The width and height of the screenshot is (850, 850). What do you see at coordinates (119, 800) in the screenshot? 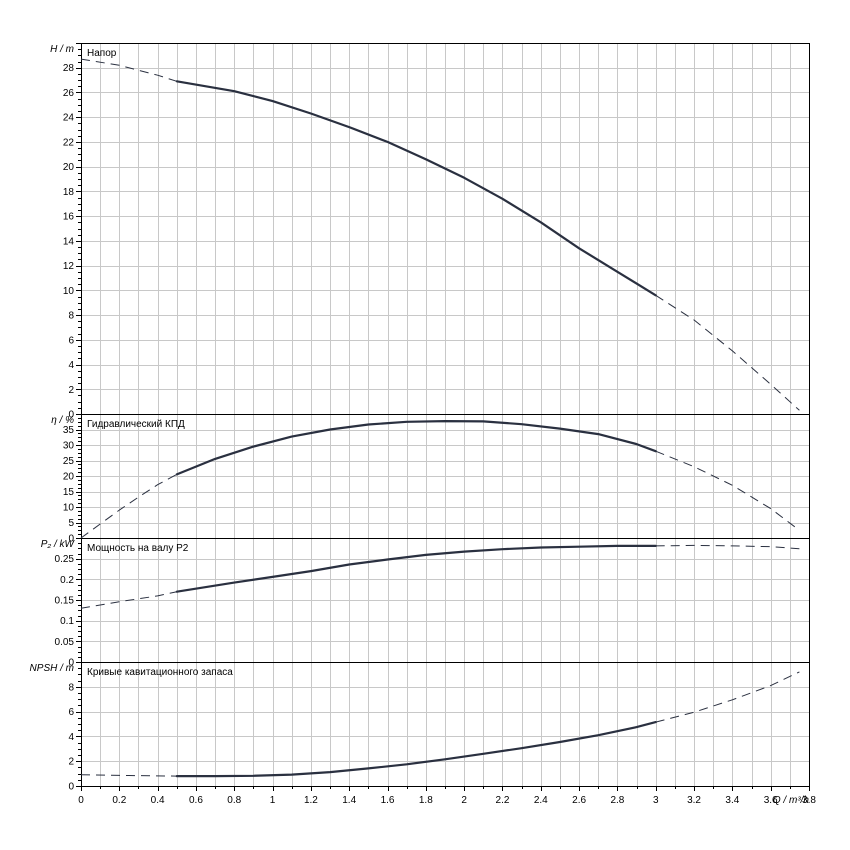
I see `x-tick-label: 0.2` at bounding box center [119, 800].